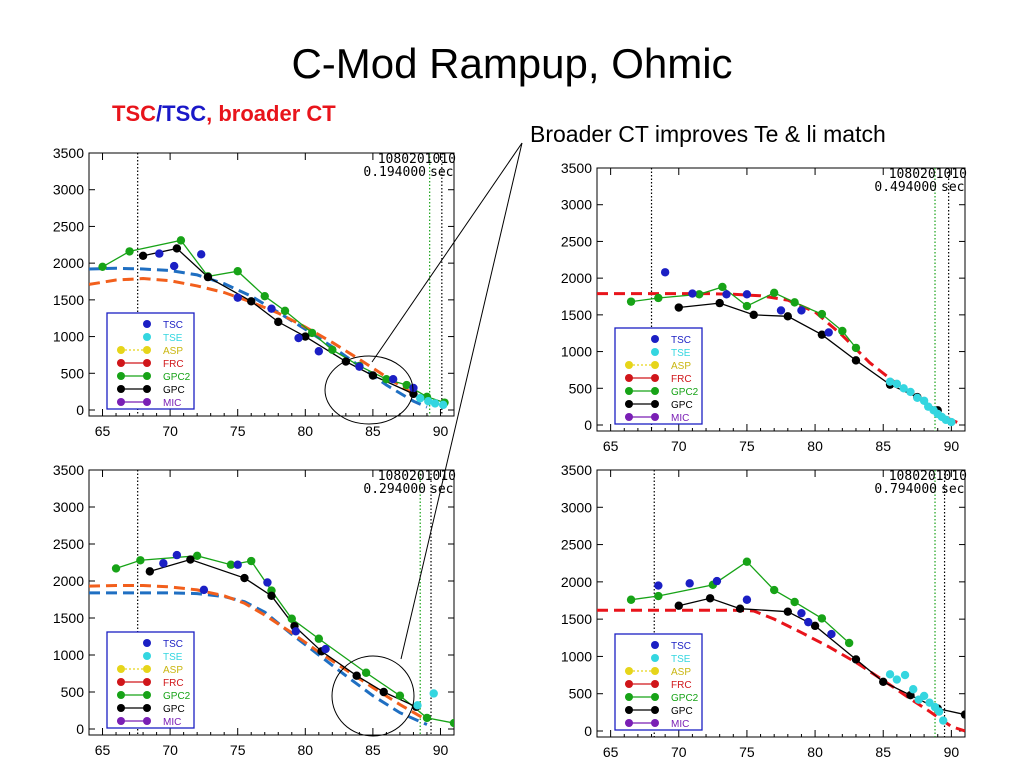  What do you see at coordinates (576, 315) in the screenshot?
I see `y-tick-label: 1500` at bounding box center [576, 315].